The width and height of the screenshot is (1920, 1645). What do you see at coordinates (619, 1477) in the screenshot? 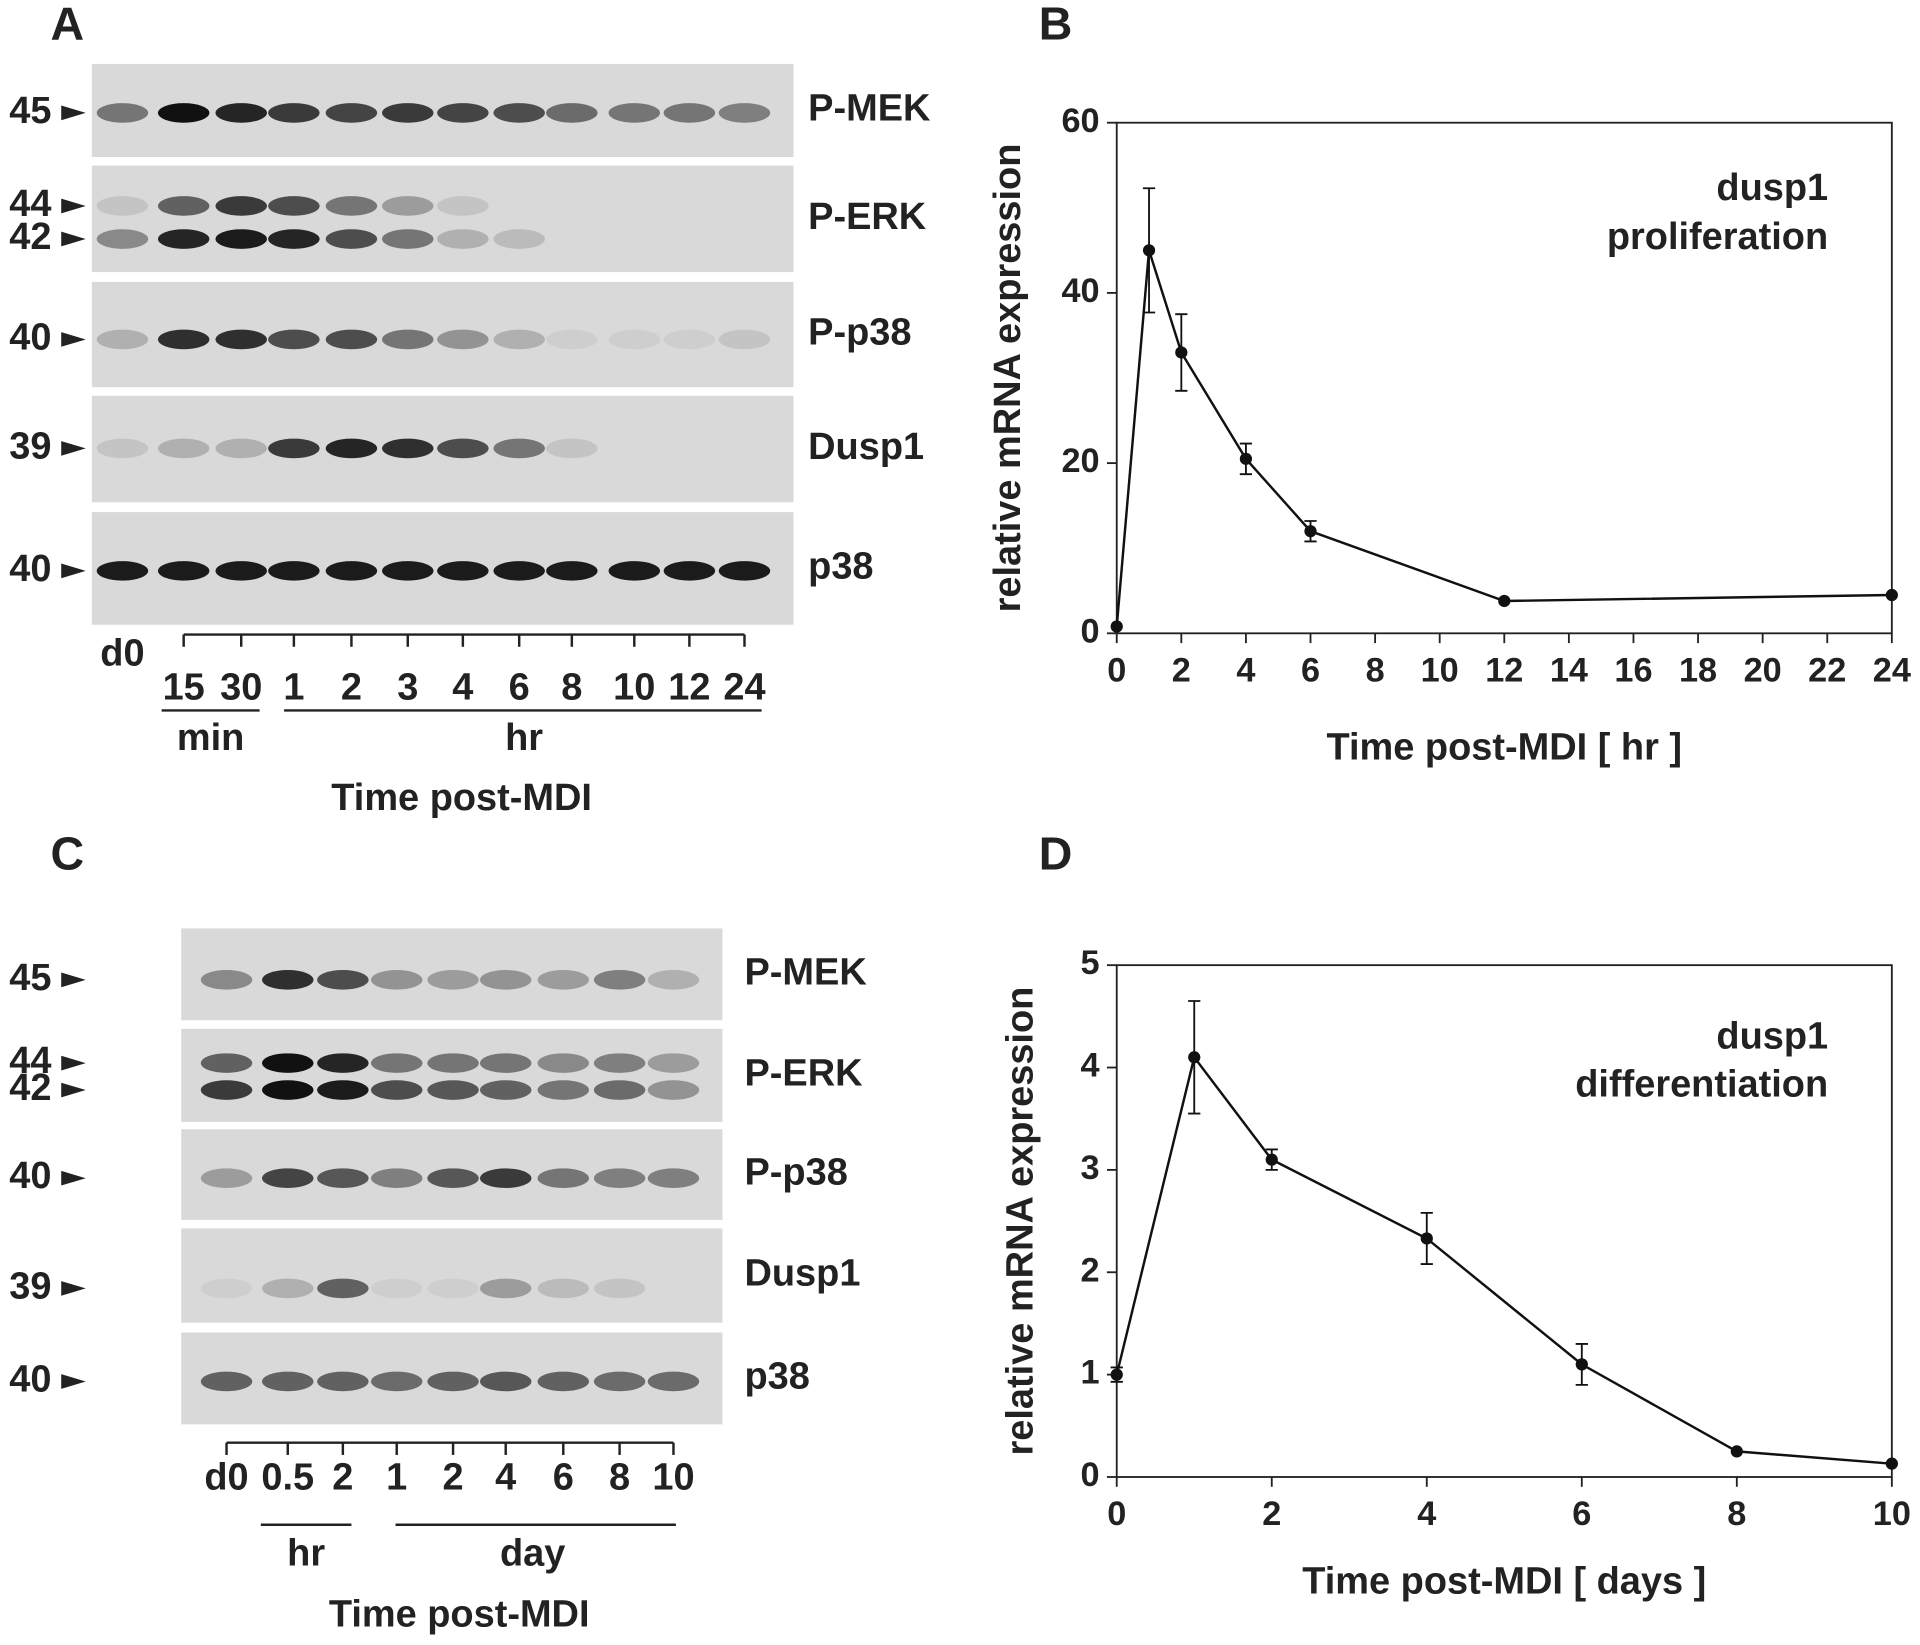
I see `lane-label: 8` at bounding box center [619, 1477].